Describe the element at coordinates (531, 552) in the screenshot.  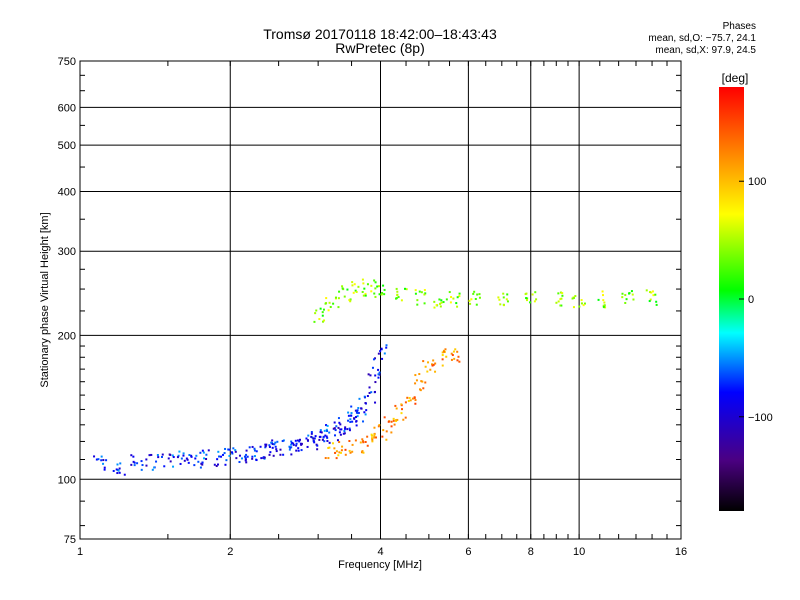
I see `x-tick-label: 8` at that location.